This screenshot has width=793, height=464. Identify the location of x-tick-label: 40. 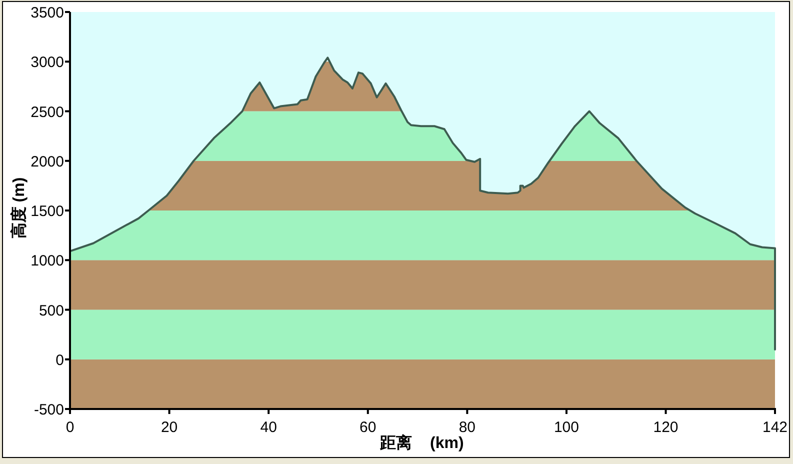
(268, 427).